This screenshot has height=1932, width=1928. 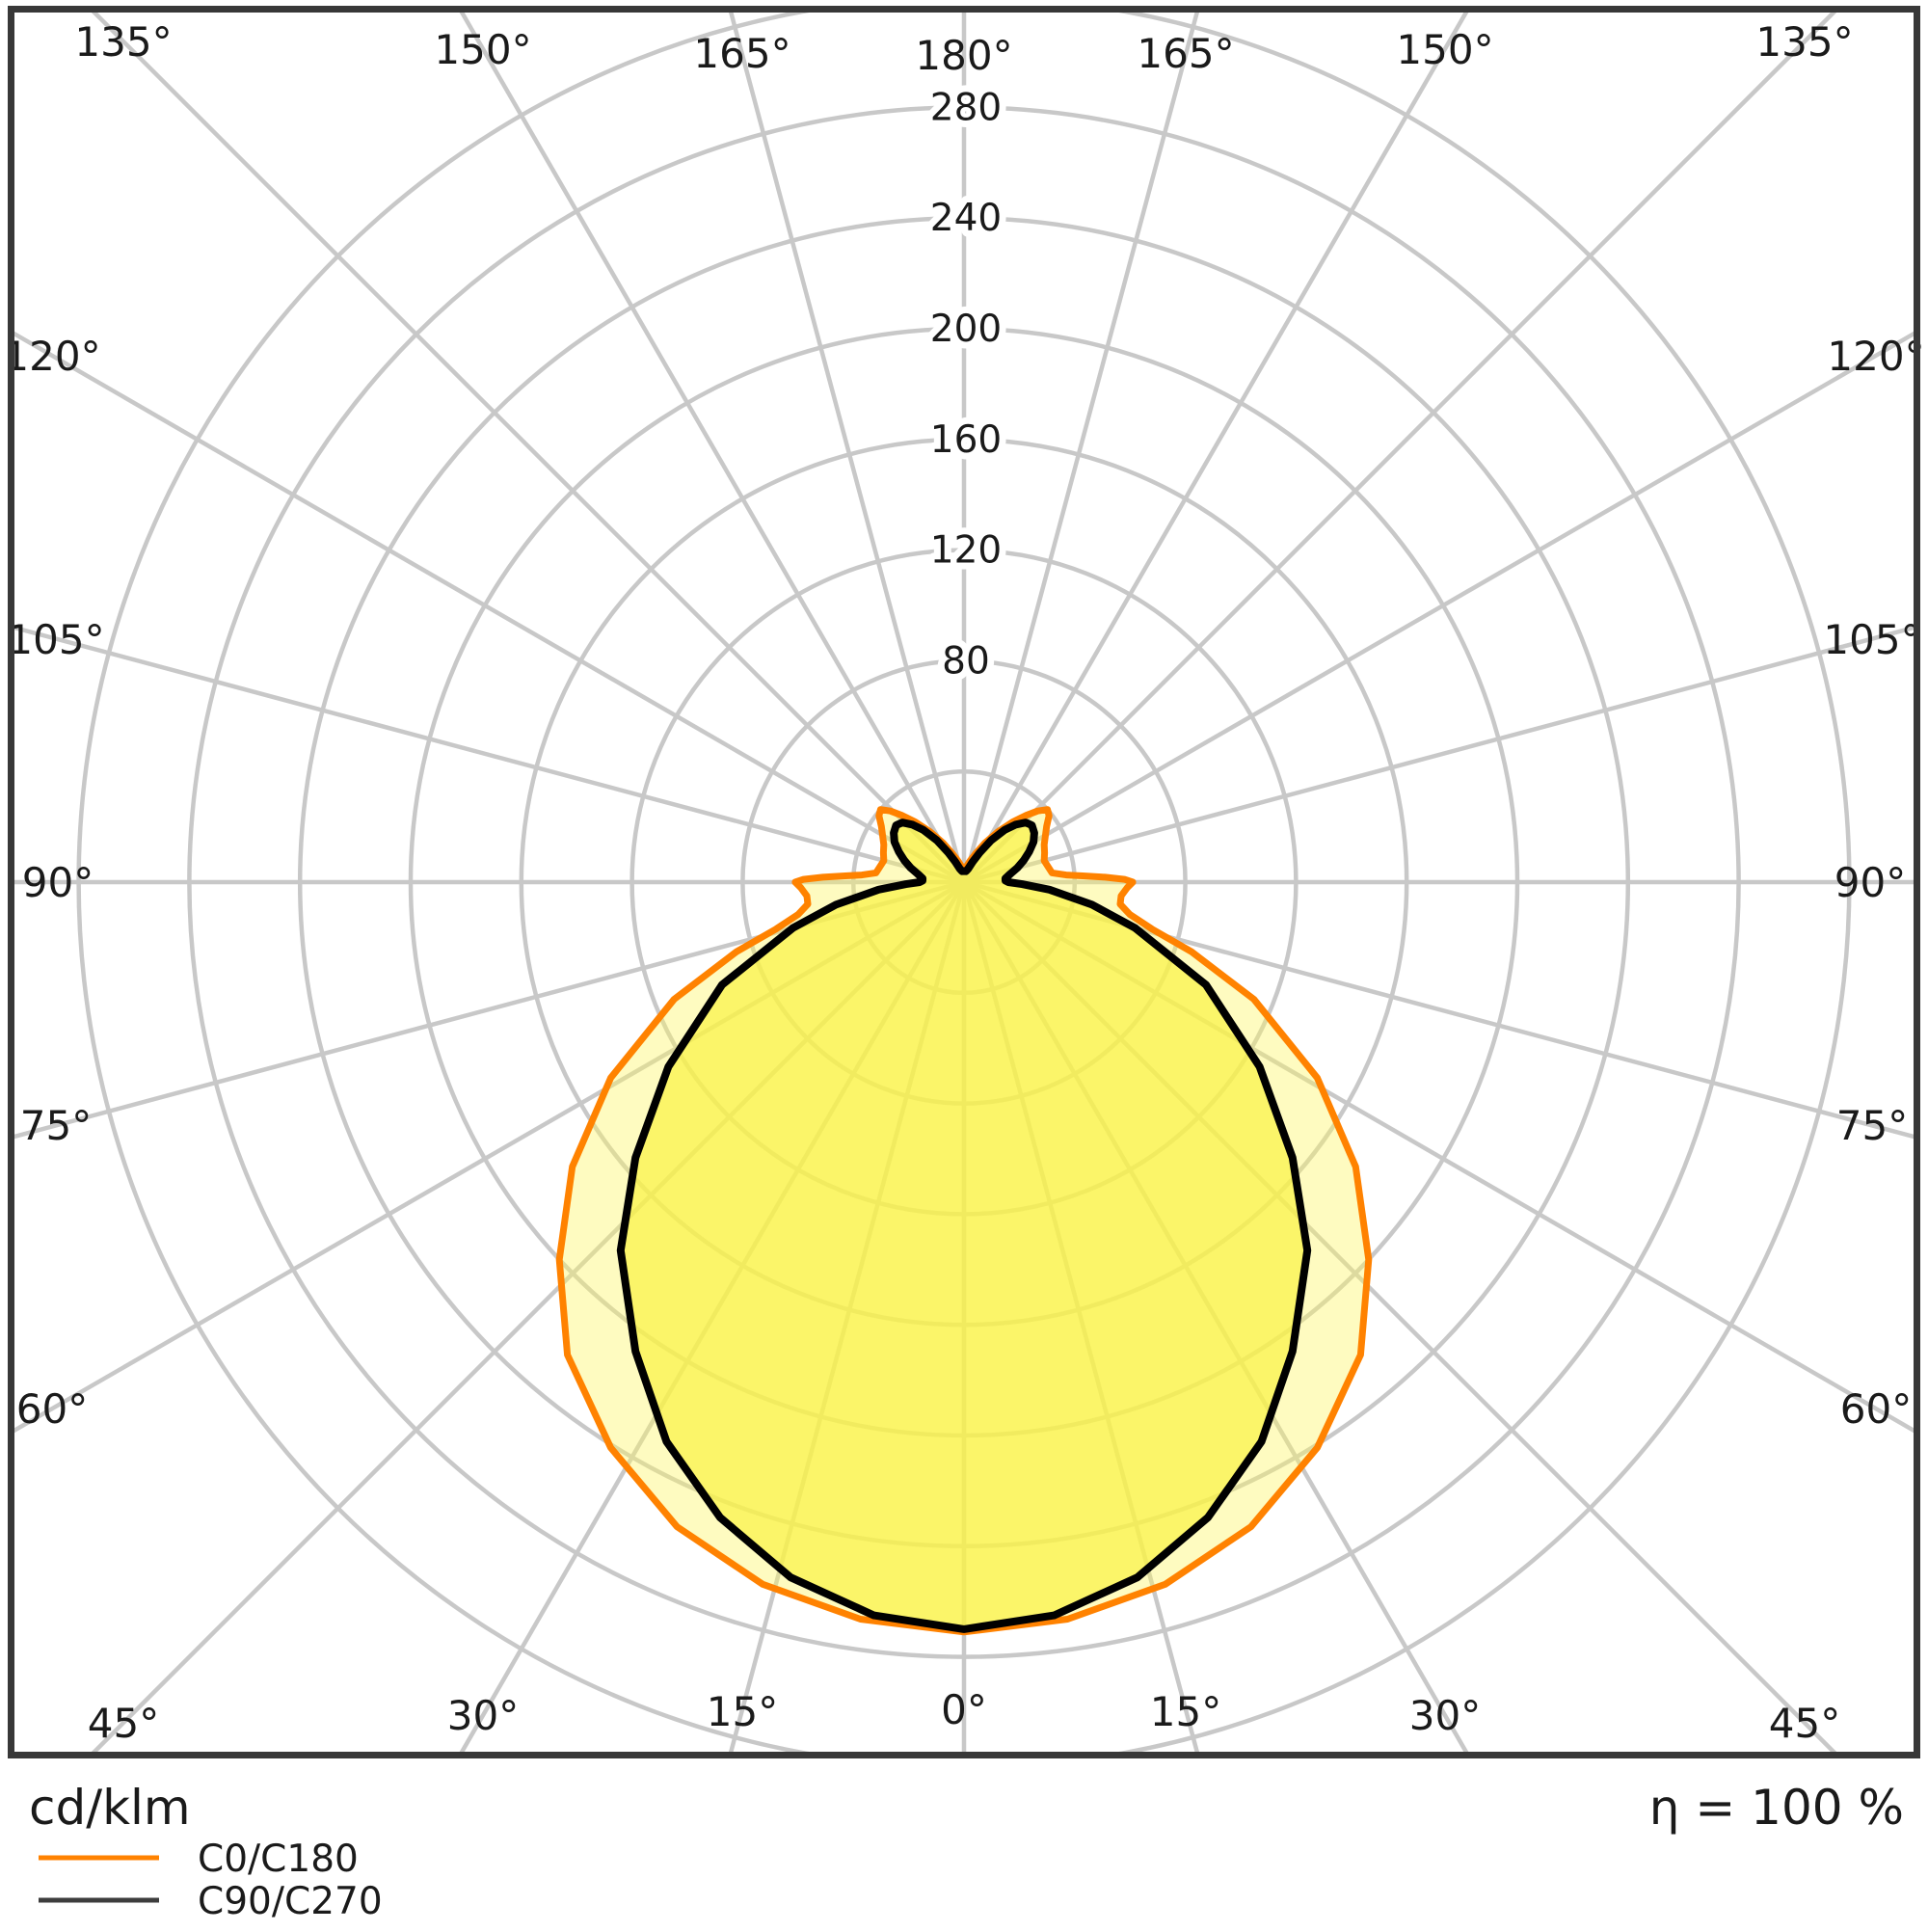 What do you see at coordinates (1185, 1712) in the screenshot?
I see `angle-label-15-right: 15°` at bounding box center [1185, 1712].